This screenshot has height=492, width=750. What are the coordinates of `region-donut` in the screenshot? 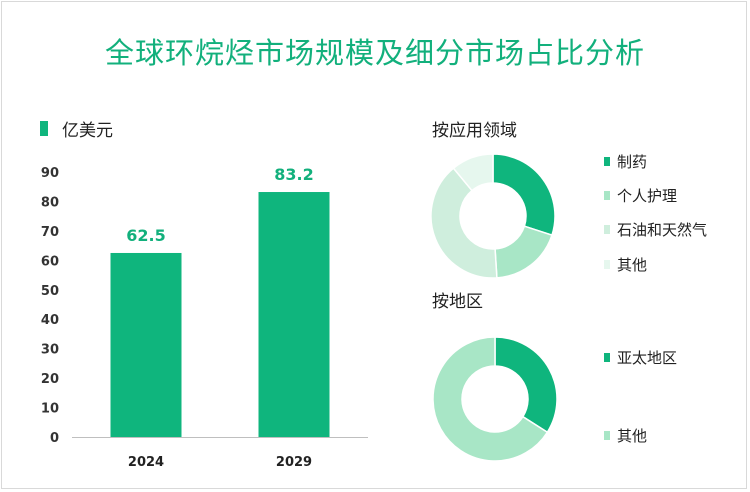 It's located at (495, 399).